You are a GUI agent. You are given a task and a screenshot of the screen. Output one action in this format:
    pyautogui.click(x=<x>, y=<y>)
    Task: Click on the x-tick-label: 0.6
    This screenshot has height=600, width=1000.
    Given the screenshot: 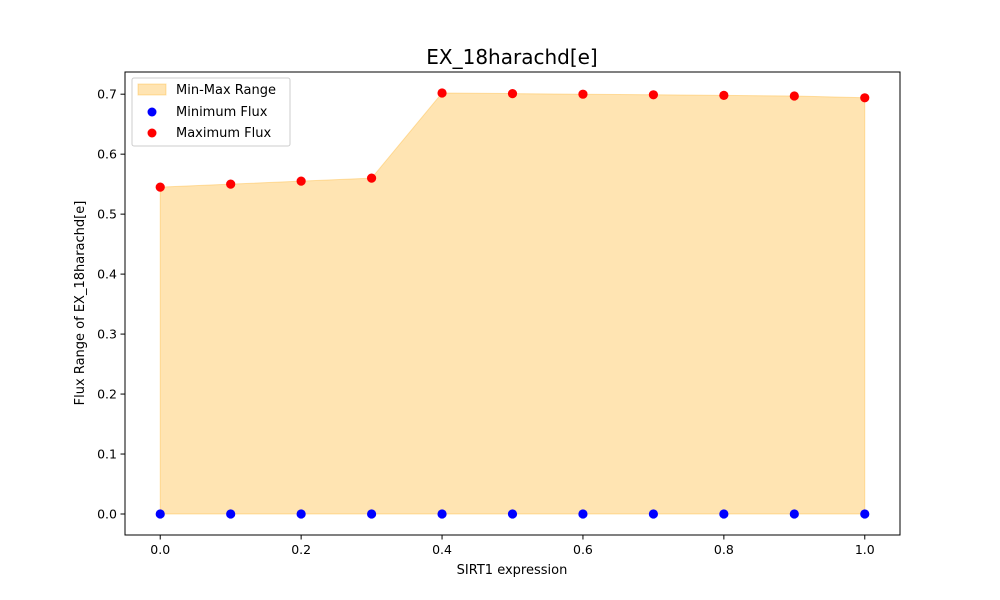 What is the action you would take?
    pyautogui.click(x=583, y=549)
    